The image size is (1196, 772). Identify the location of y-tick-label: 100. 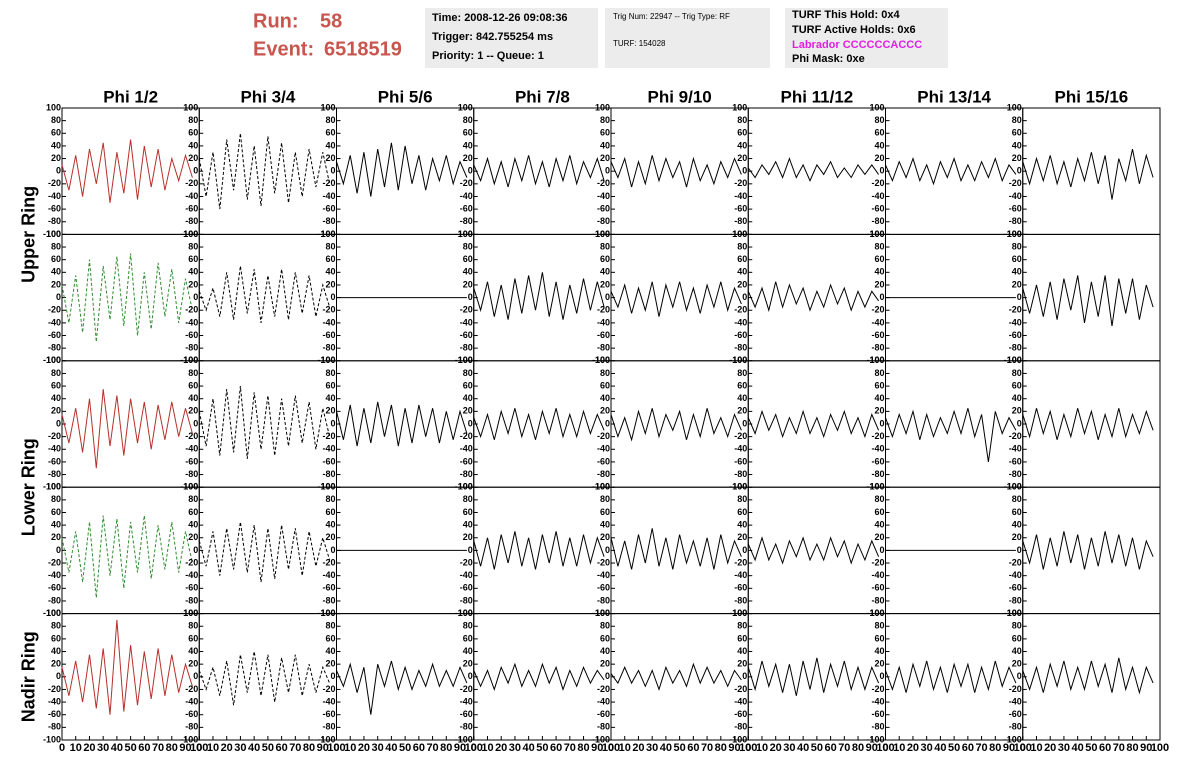
(876, 107).